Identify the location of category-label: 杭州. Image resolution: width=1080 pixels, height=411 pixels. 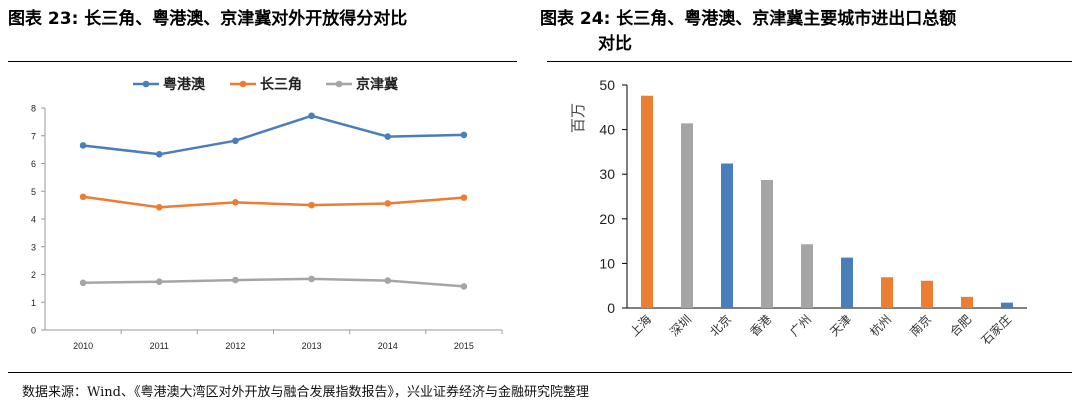
(881, 326).